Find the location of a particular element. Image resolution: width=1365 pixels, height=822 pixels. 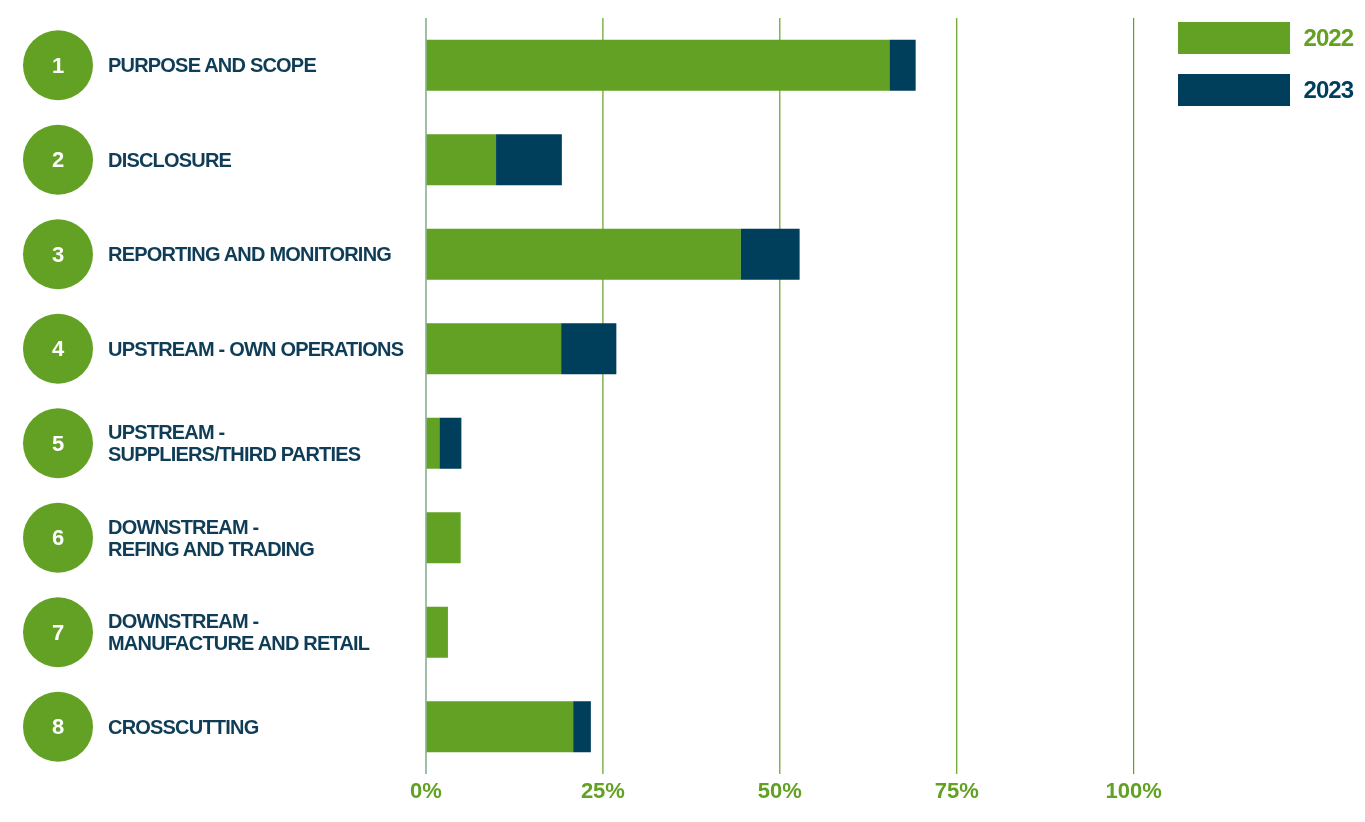

legend-label: 2023 is located at coordinates (1328, 90).